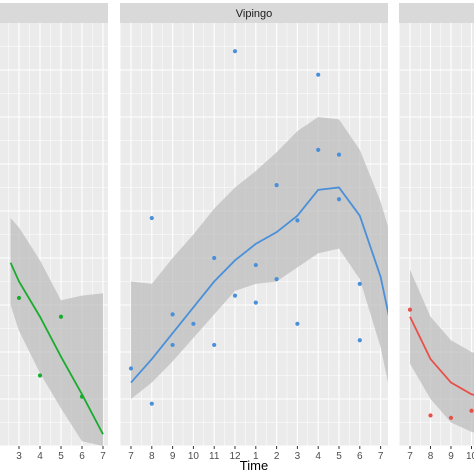 The width and height of the screenshot is (474, 474). I want to click on facet-strip-label: Vipingo, so click(254, 14).